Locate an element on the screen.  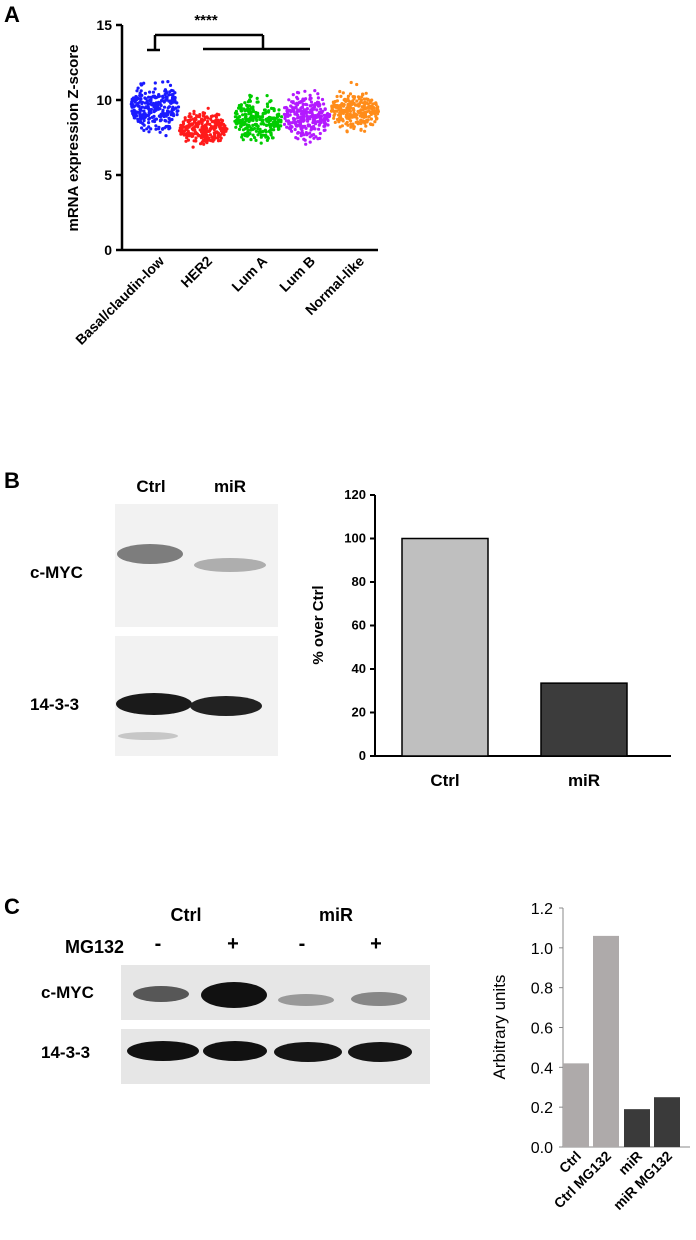
chart-b-x-labels: Ctrl miR is located at coordinates (515, 780).